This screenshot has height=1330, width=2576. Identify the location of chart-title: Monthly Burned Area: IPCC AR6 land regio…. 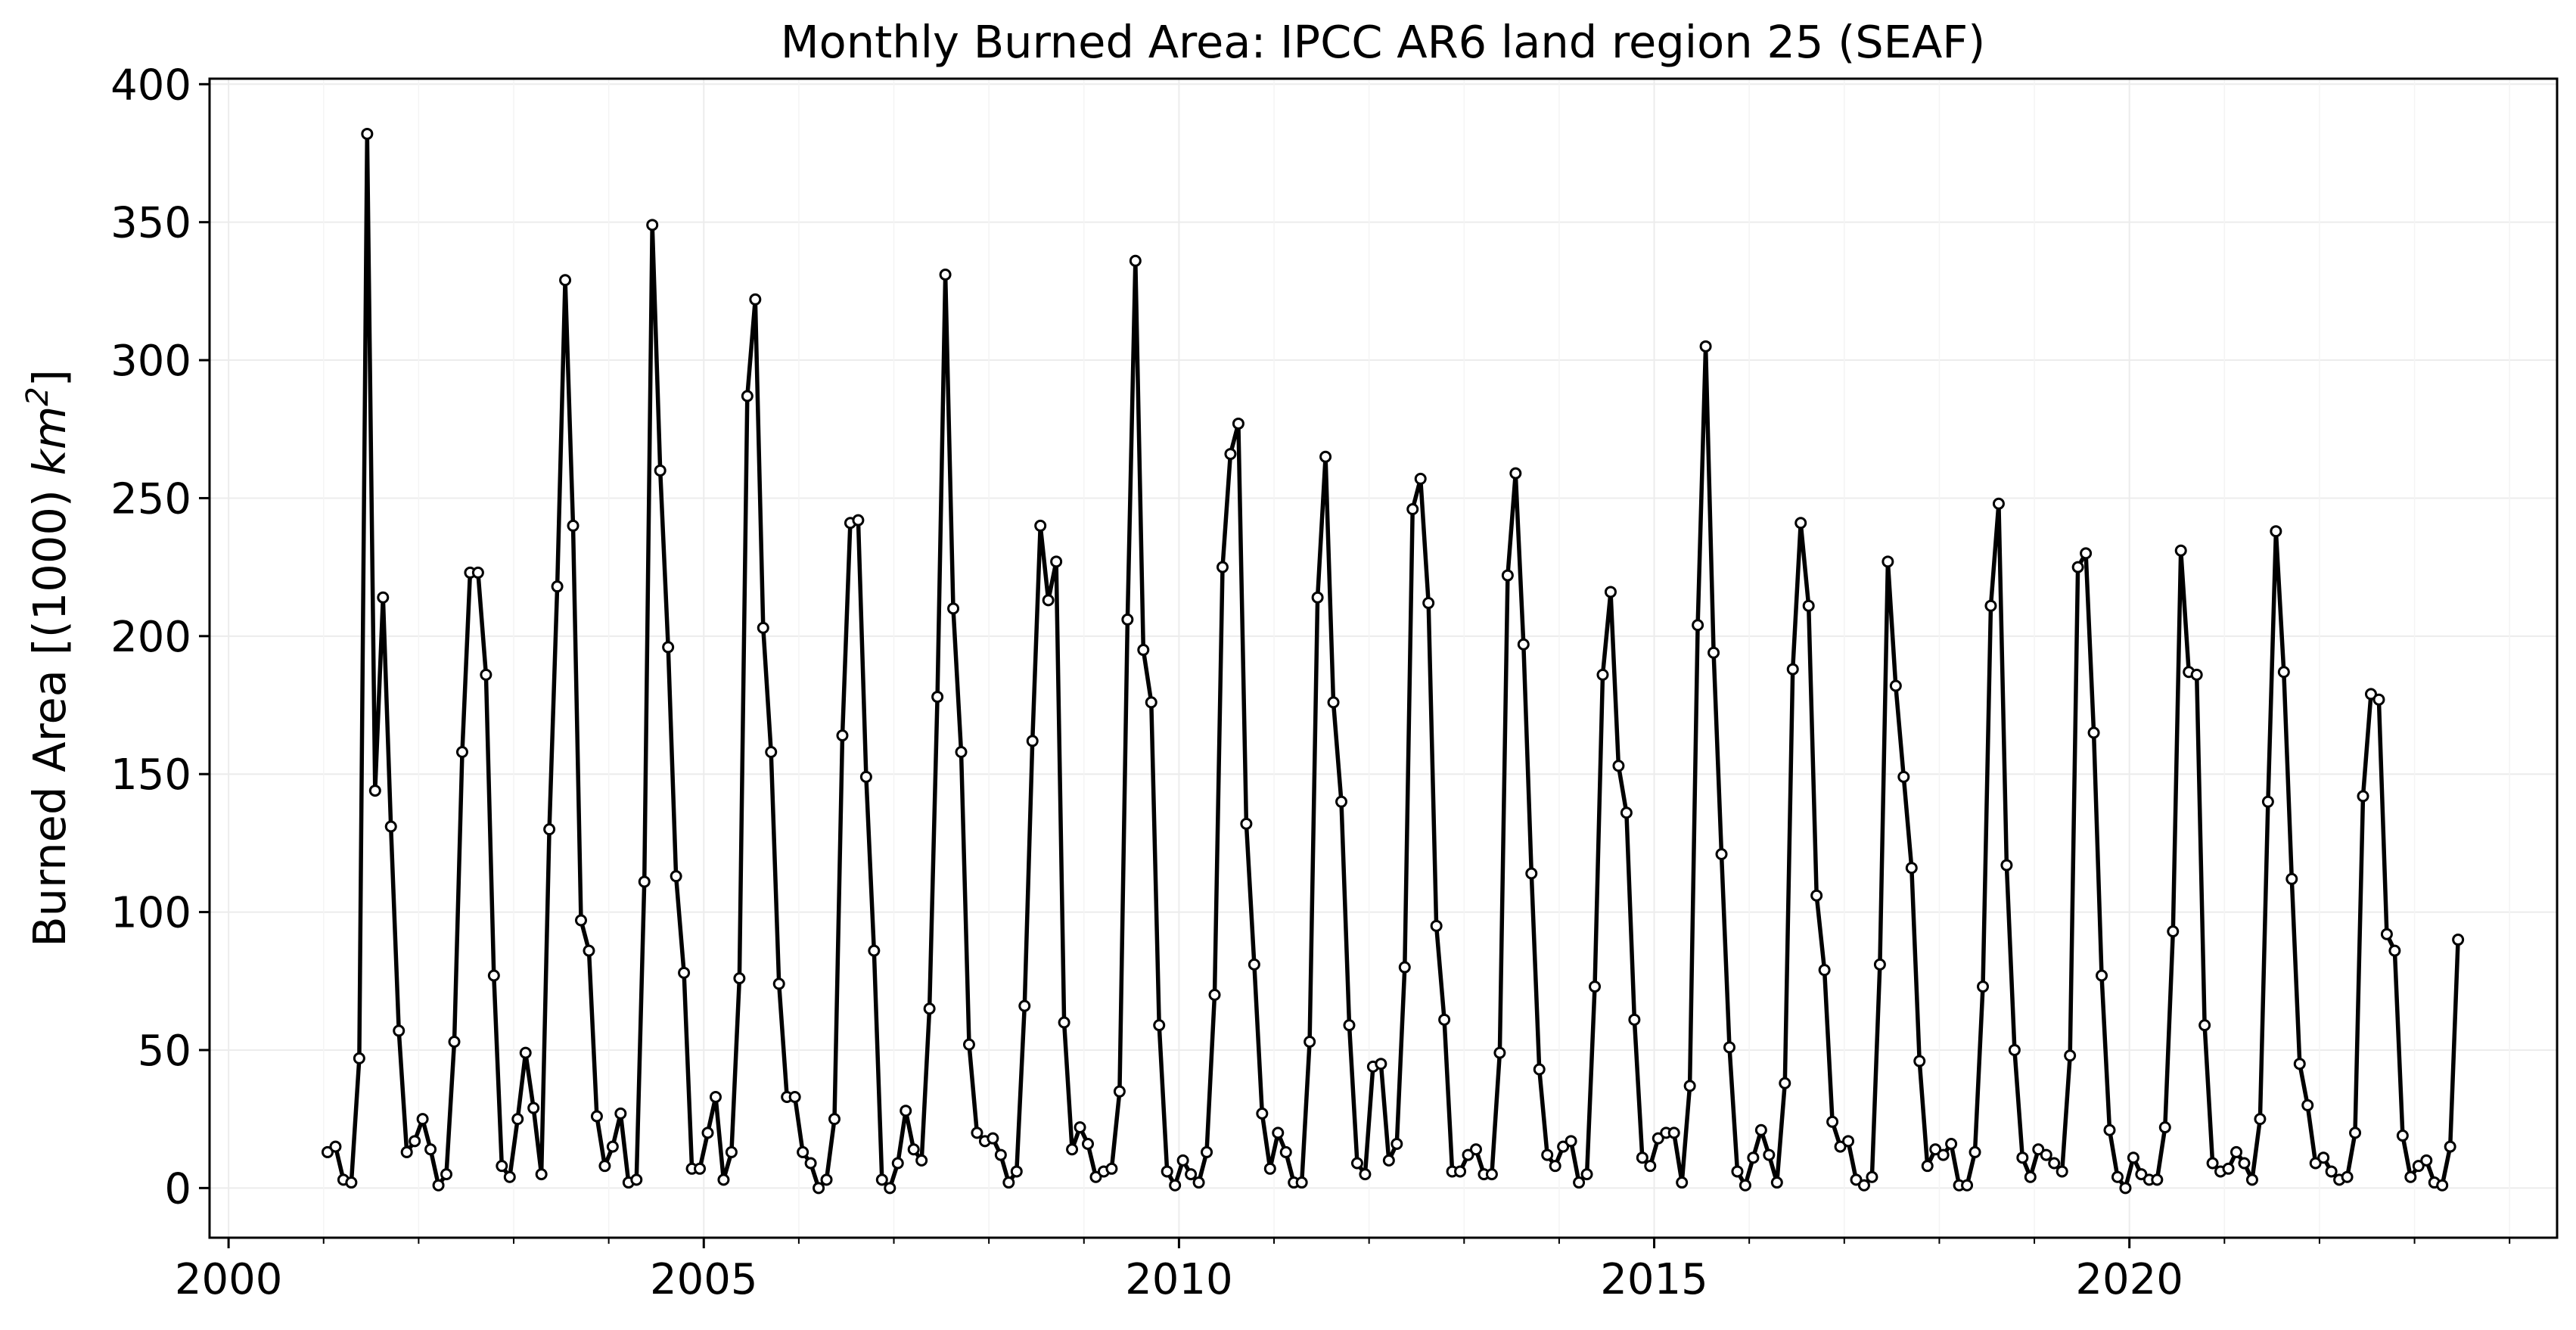
(1383, 42).